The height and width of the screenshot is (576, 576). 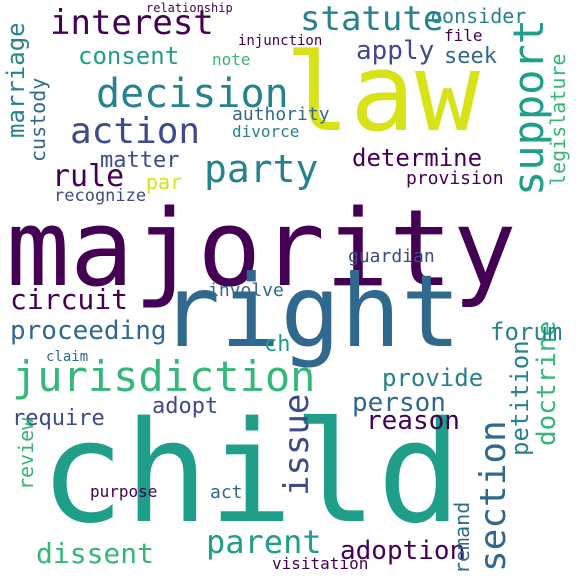 I want to click on word-person: person, so click(x=399, y=403).